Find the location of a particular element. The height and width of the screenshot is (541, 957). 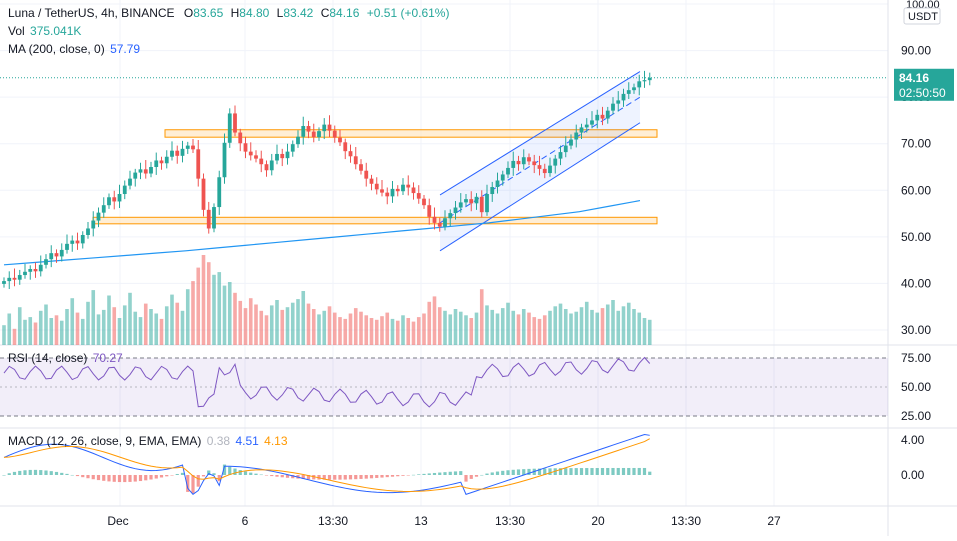

countdown-label: 02:50:50 is located at coordinates (922, 93).